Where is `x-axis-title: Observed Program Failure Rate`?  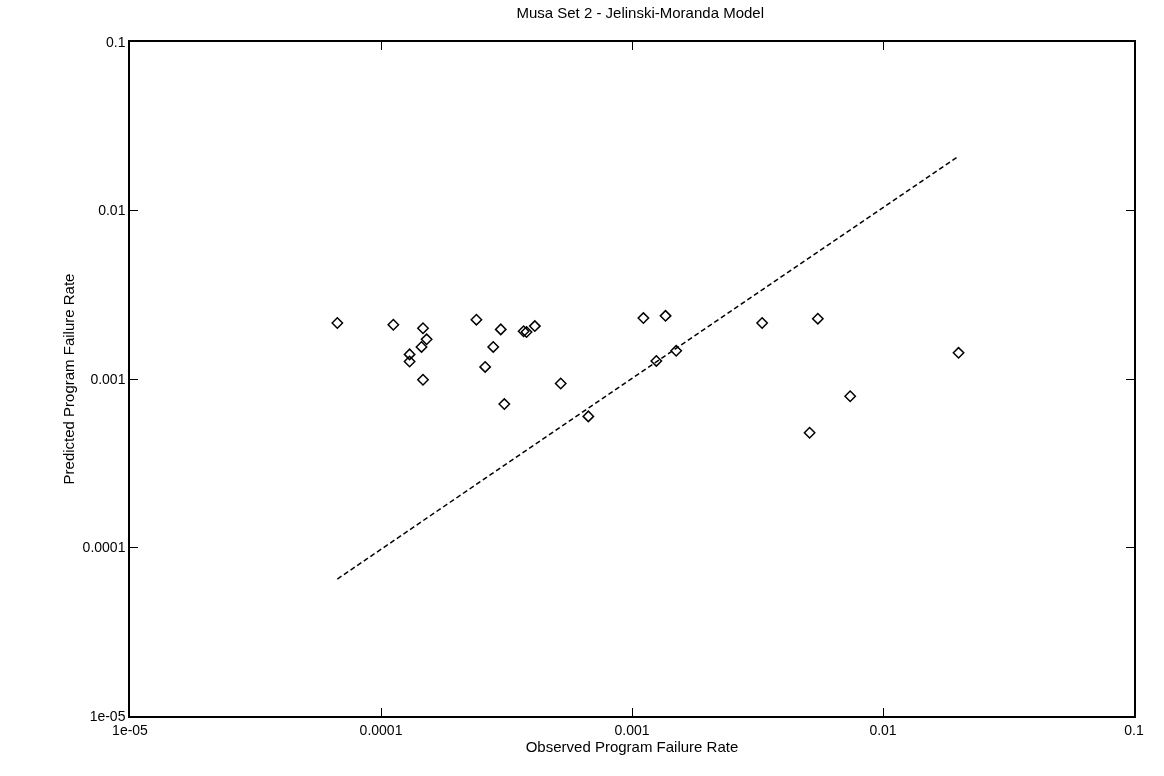
x-axis-title: Observed Program Failure Rate is located at coordinates (632, 746).